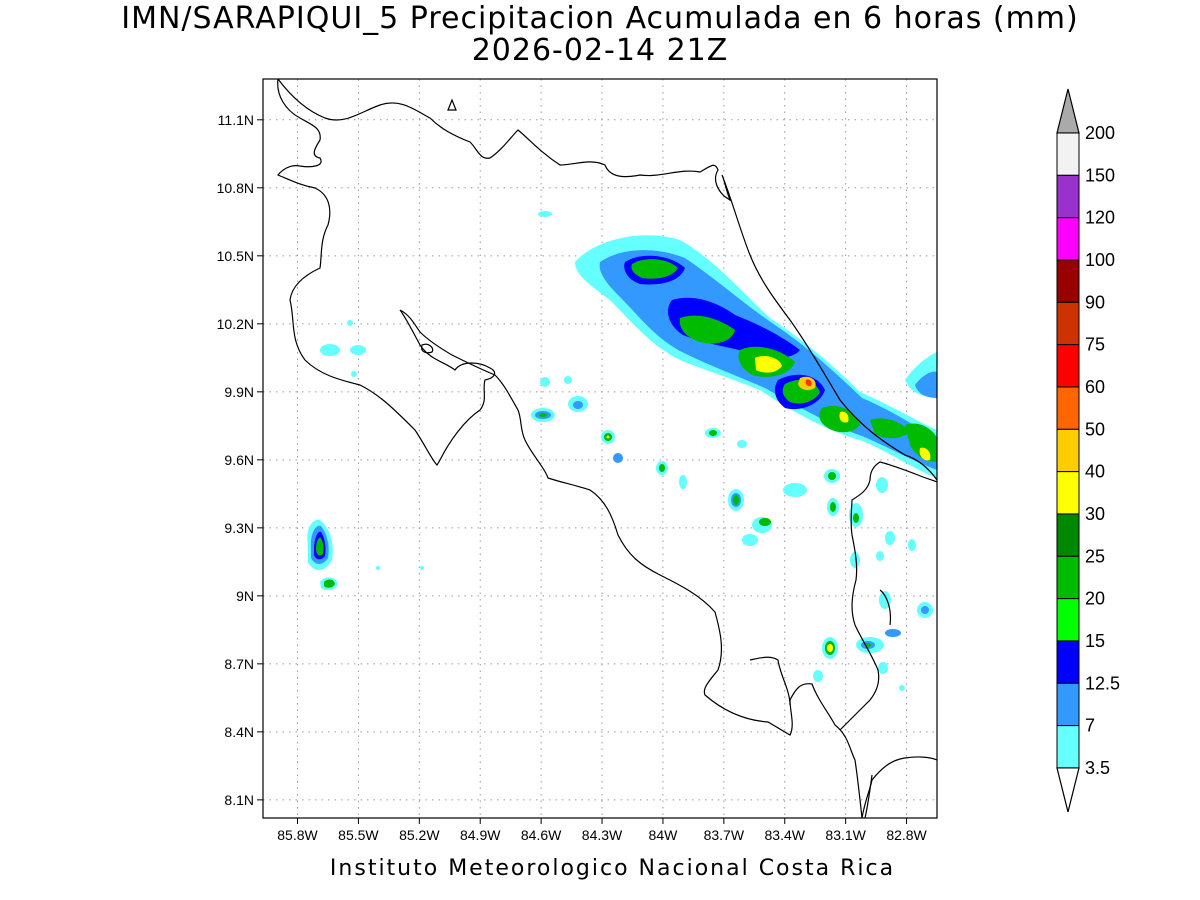 Image resolution: width=1200 pixels, height=900 pixels. What do you see at coordinates (724, 835) in the screenshot?
I see `x-tick-label: 83.7W` at bounding box center [724, 835].